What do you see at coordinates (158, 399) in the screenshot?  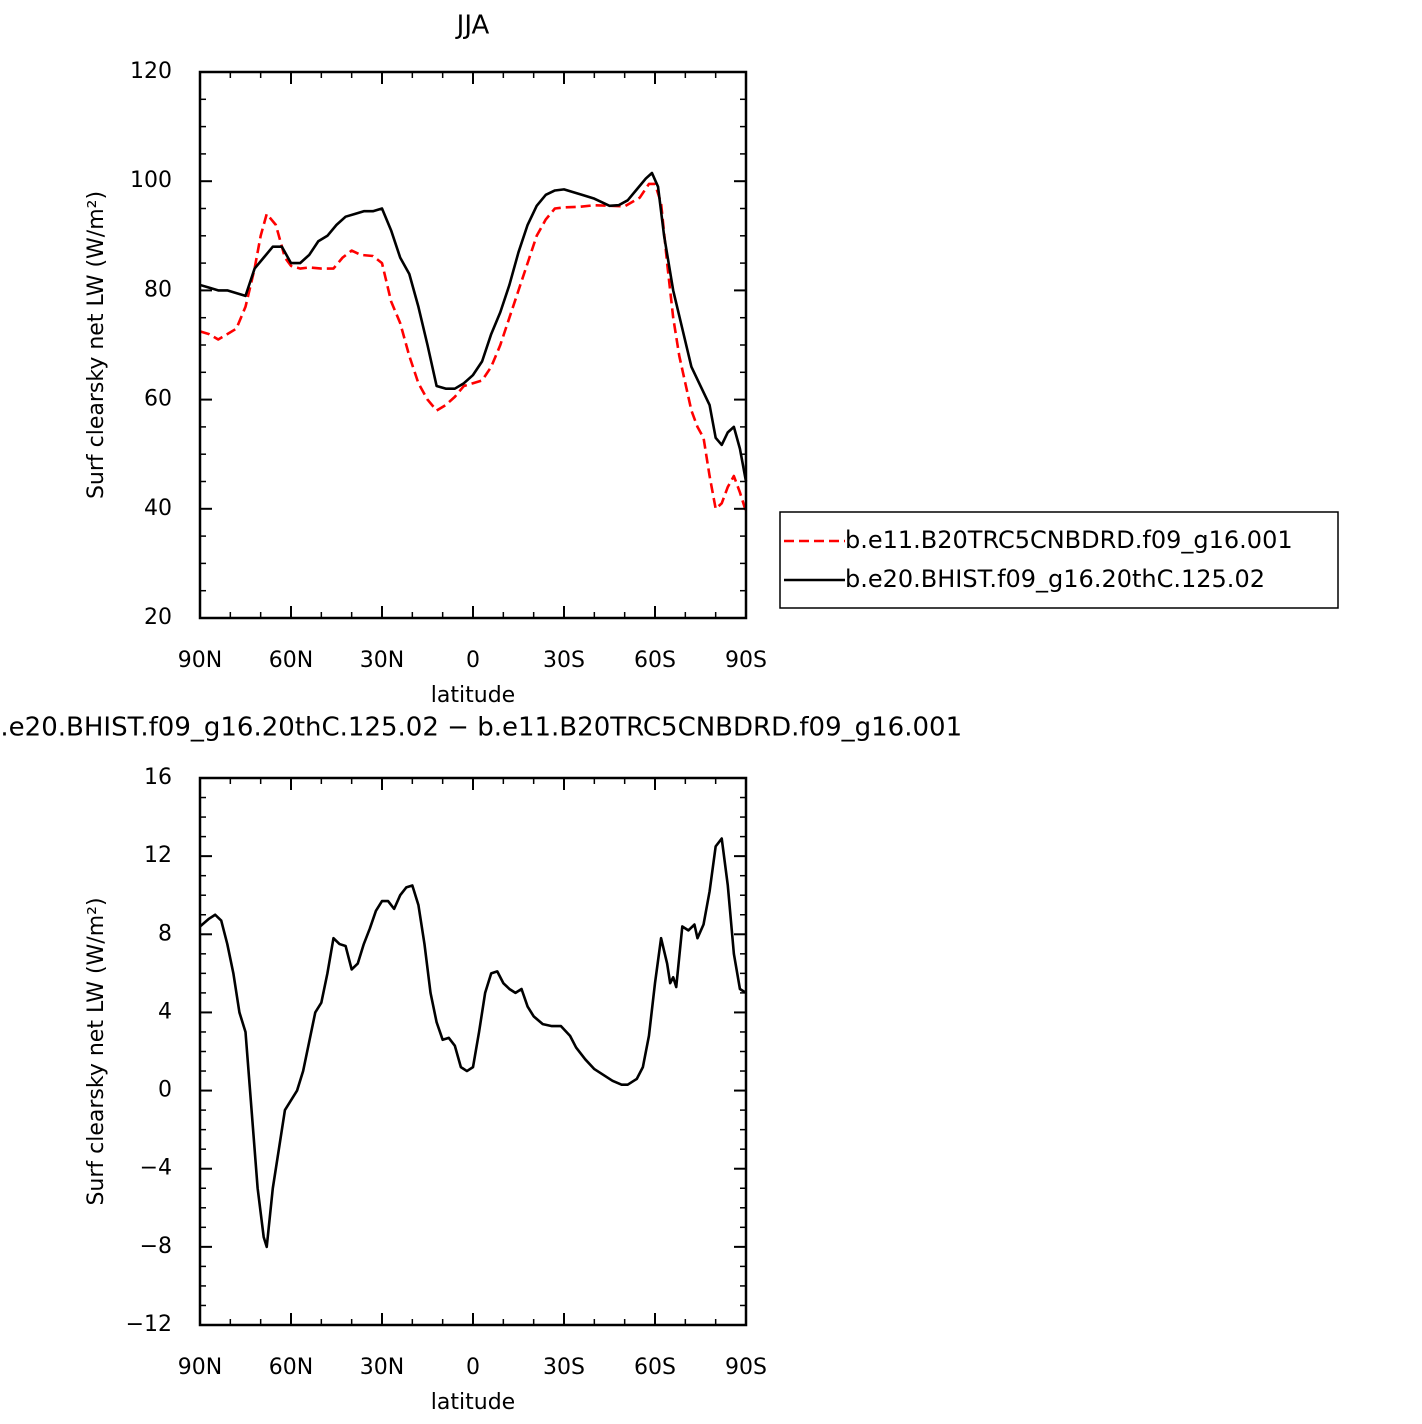 I see `y-tick-label: 60` at bounding box center [158, 399].